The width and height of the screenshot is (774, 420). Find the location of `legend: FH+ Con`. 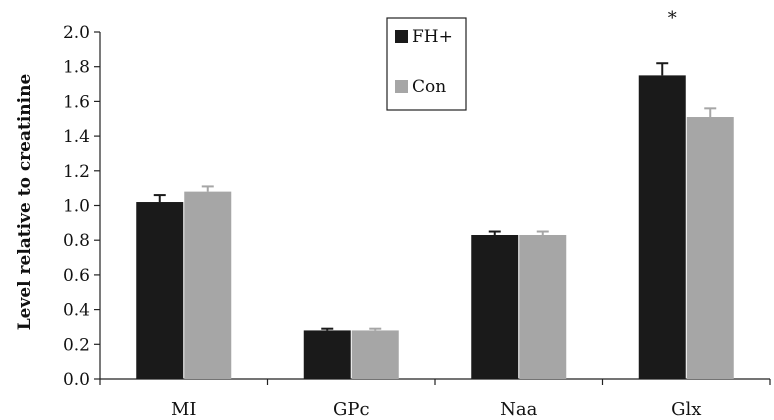

legend: FH+ Con is located at coordinates (426, 64).